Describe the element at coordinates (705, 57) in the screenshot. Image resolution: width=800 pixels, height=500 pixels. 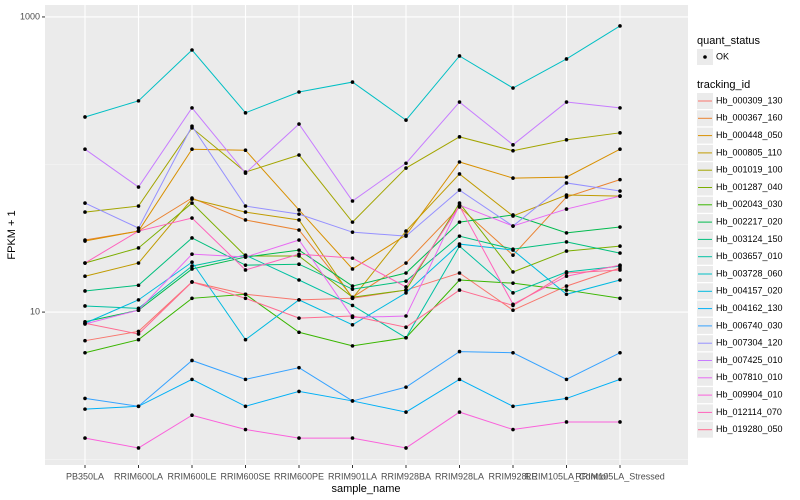
I see `legend-point` at that location.